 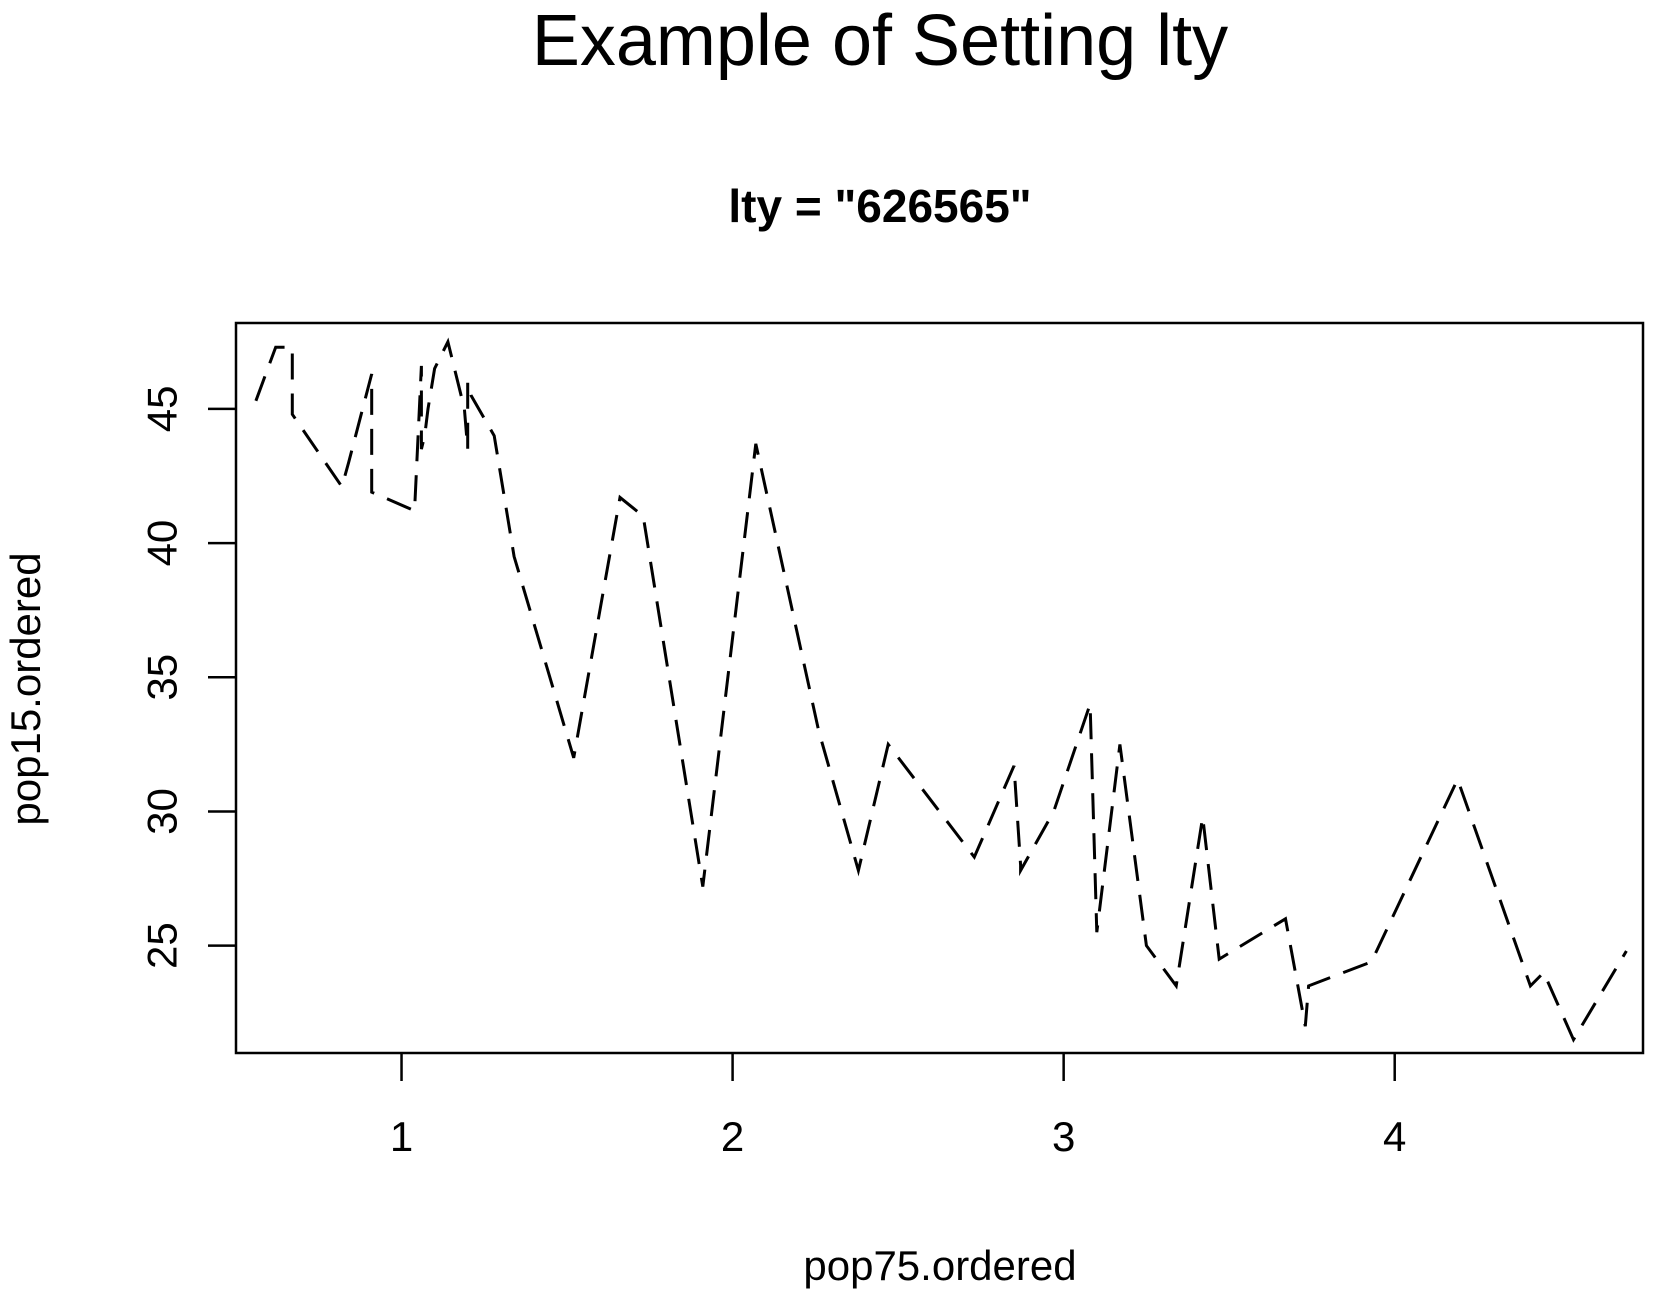 What do you see at coordinates (25, 688) in the screenshot?
I see `y-axis-label: pop15.ordered` at bounding box center [25, 688].